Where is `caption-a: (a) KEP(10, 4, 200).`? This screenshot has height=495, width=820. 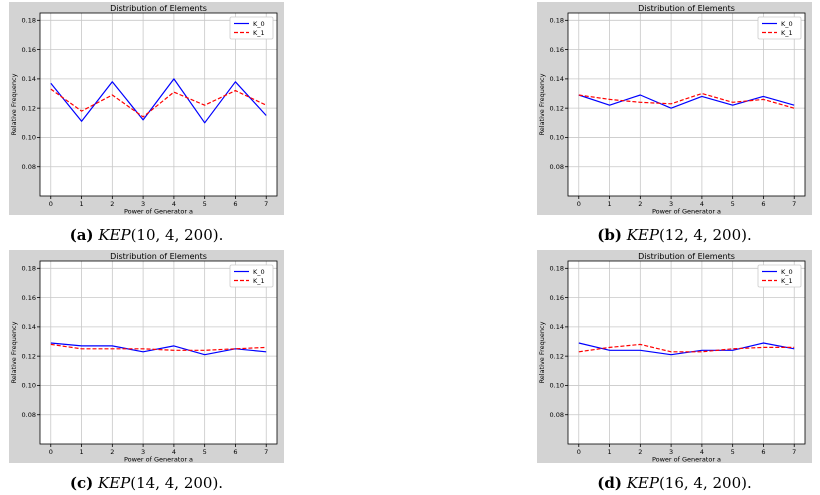
caption-a: (a) KEP(10, 4, 200). is located at coordinates (146, 235).